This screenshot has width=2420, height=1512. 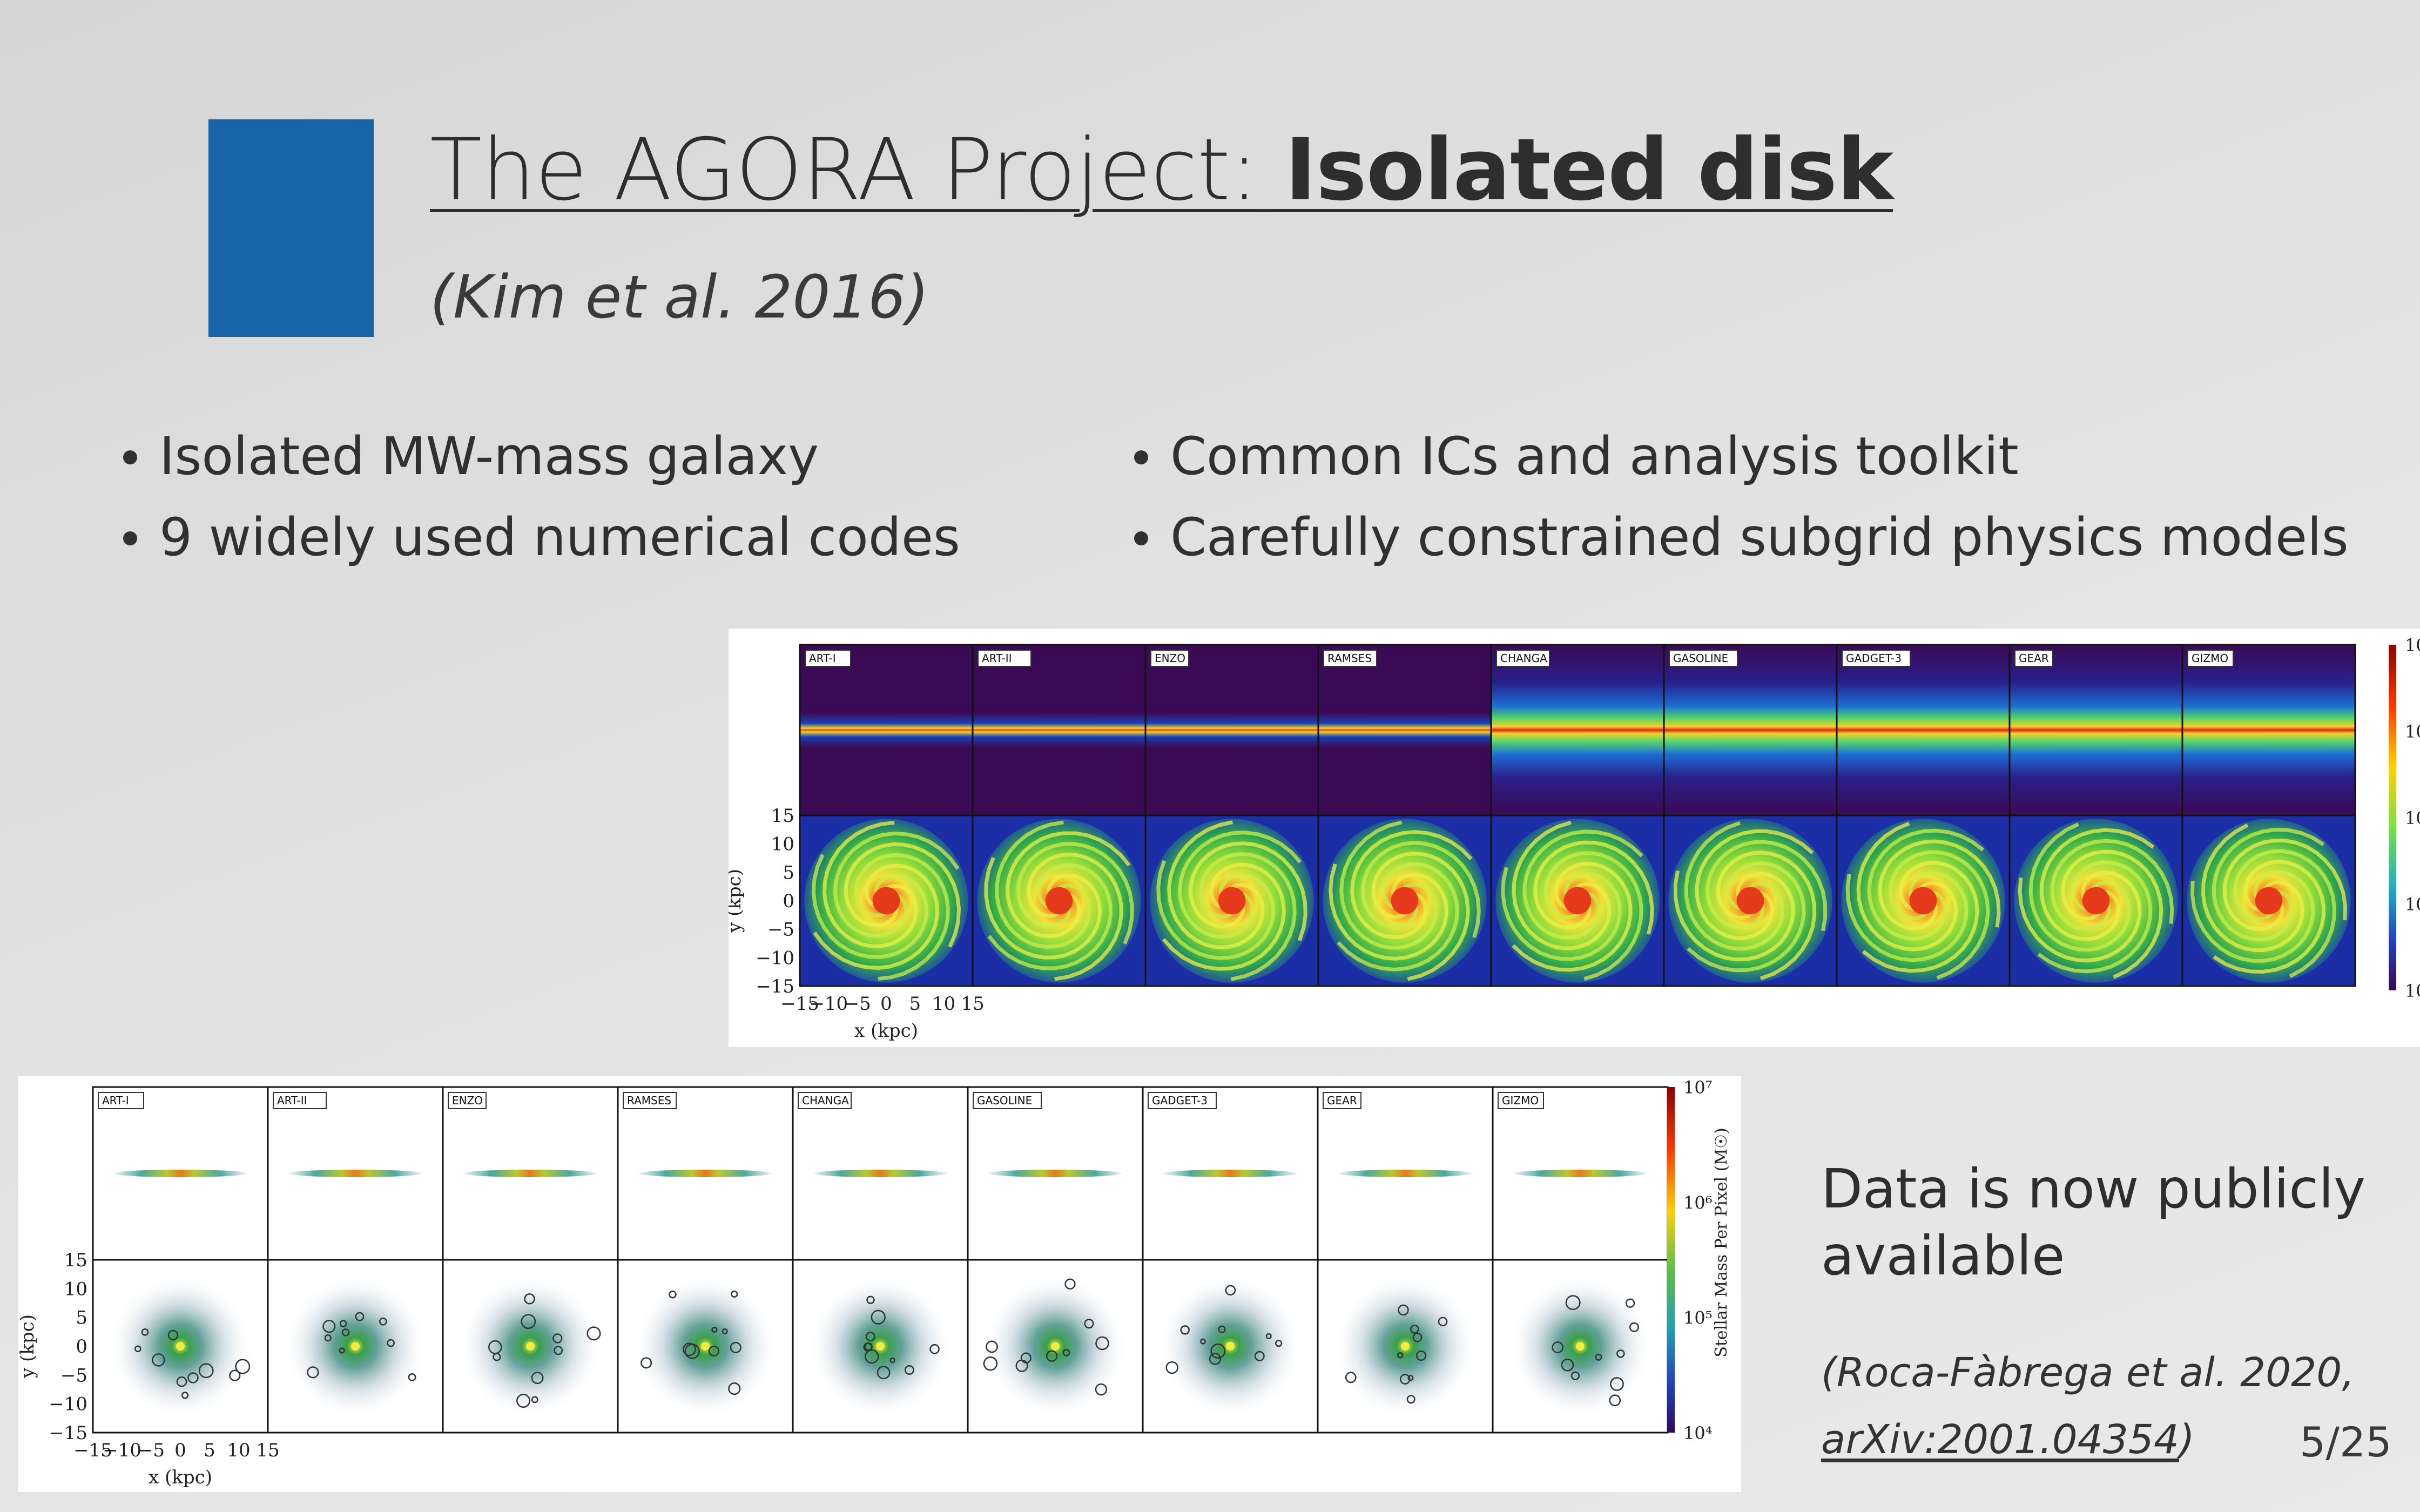 I want to click on x-tick-label: 5, so click(x=915, y=1004).